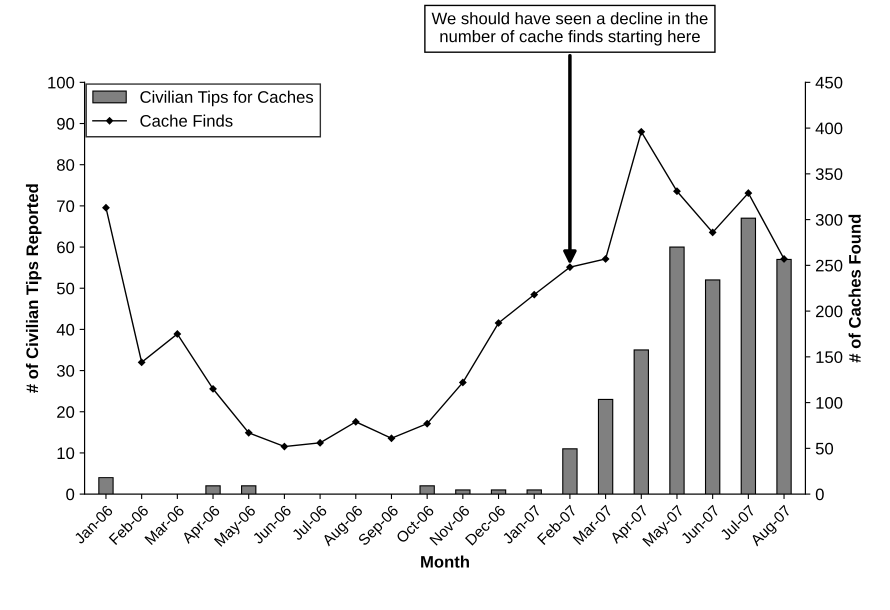  What do you see at coordinates (829, 403) in the screenshot?
I see `y2-tick-label: 100` at bounding box center [829, 403].